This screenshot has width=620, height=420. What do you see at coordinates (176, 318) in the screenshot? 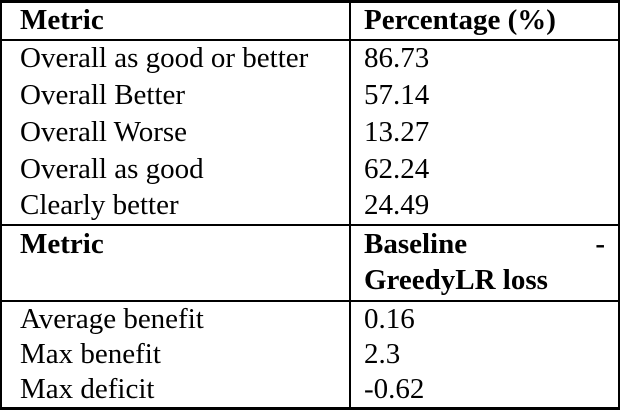
I see `metric-cell: Average benefit` at bounding box center [176, 318].